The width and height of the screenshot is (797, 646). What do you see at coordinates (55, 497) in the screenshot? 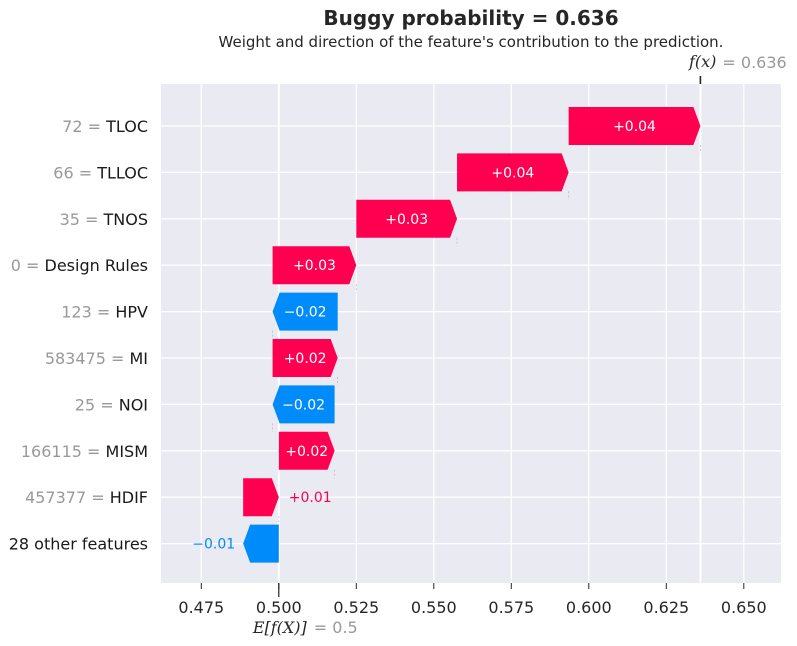
I see `feature-value: 457377` at bounding box center [55, 497].